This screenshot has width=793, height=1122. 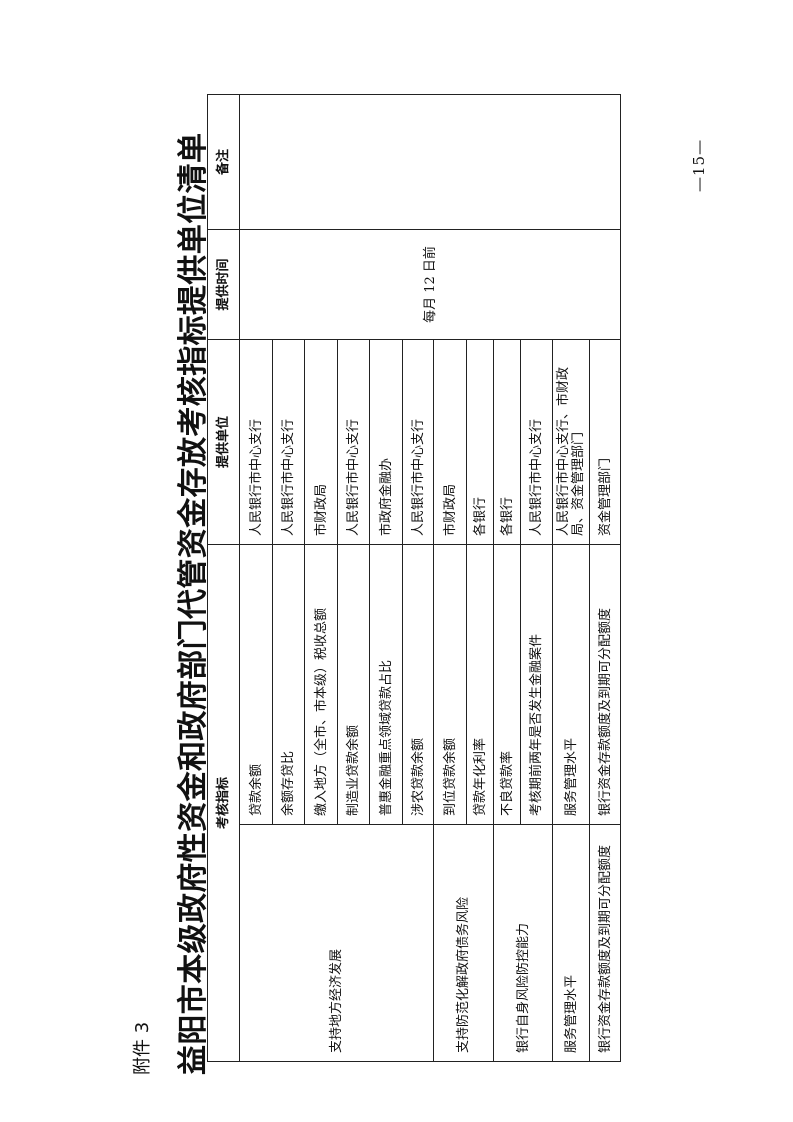 What do you see at coordinates (223, 803) in the screenshot?
I see `header-indicator: 考核指标` at bounding box center [223, 803].